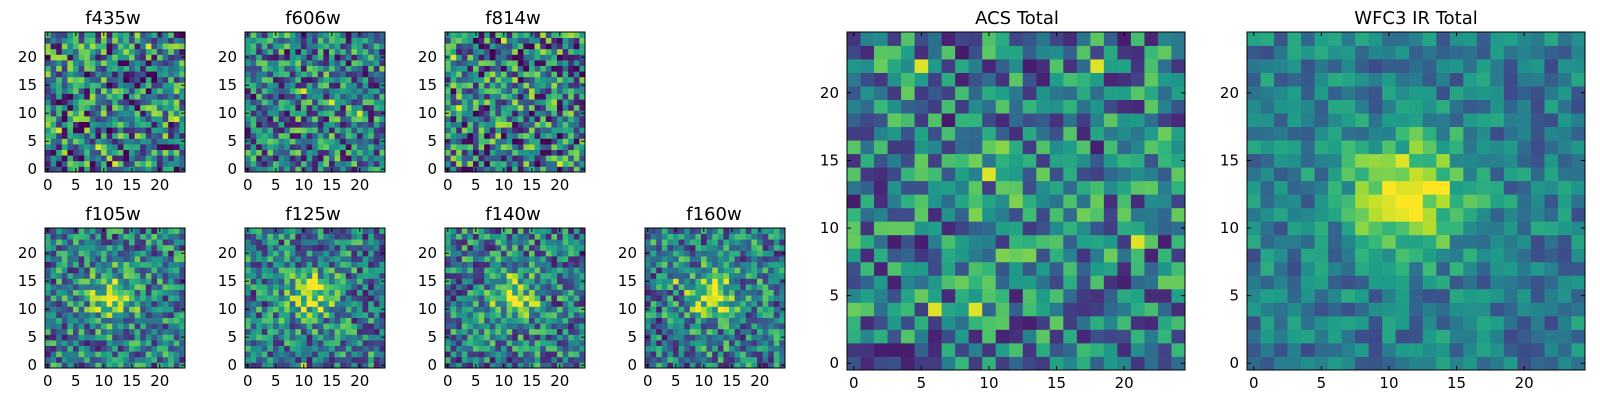  What do you see at coordinates (227, 309) in the screenshot?
I see `y-tick-label: 10` at bounding box center [227, 309].